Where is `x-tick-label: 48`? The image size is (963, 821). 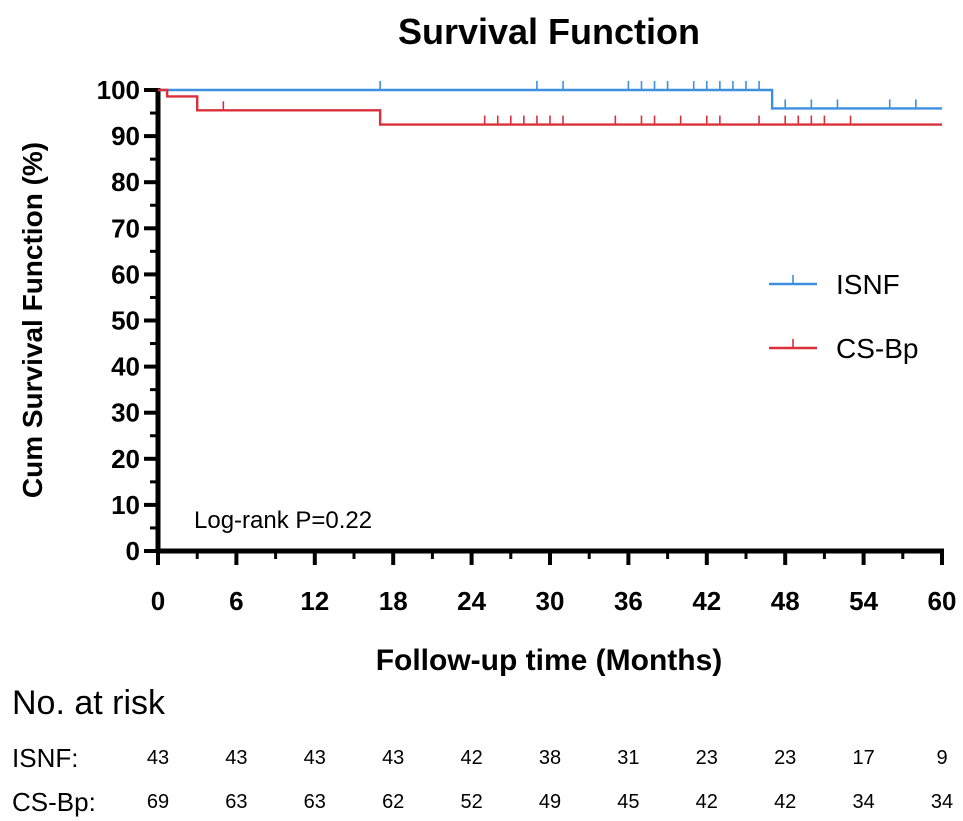
x-tick-label: 48 is located at coordinates (785, 601).